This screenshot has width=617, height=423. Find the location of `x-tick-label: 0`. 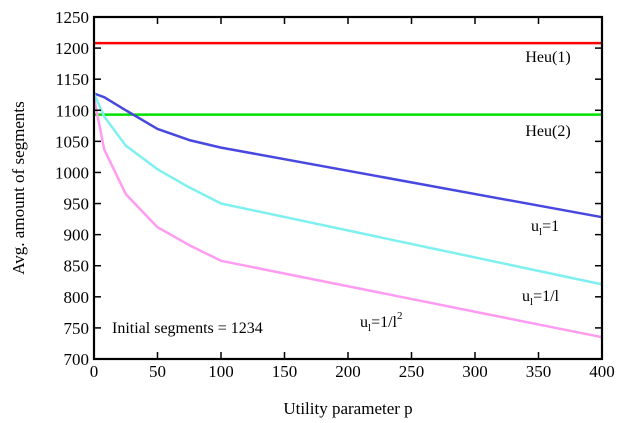

x-tick-label: 0 is located at coordinates (94, 371).